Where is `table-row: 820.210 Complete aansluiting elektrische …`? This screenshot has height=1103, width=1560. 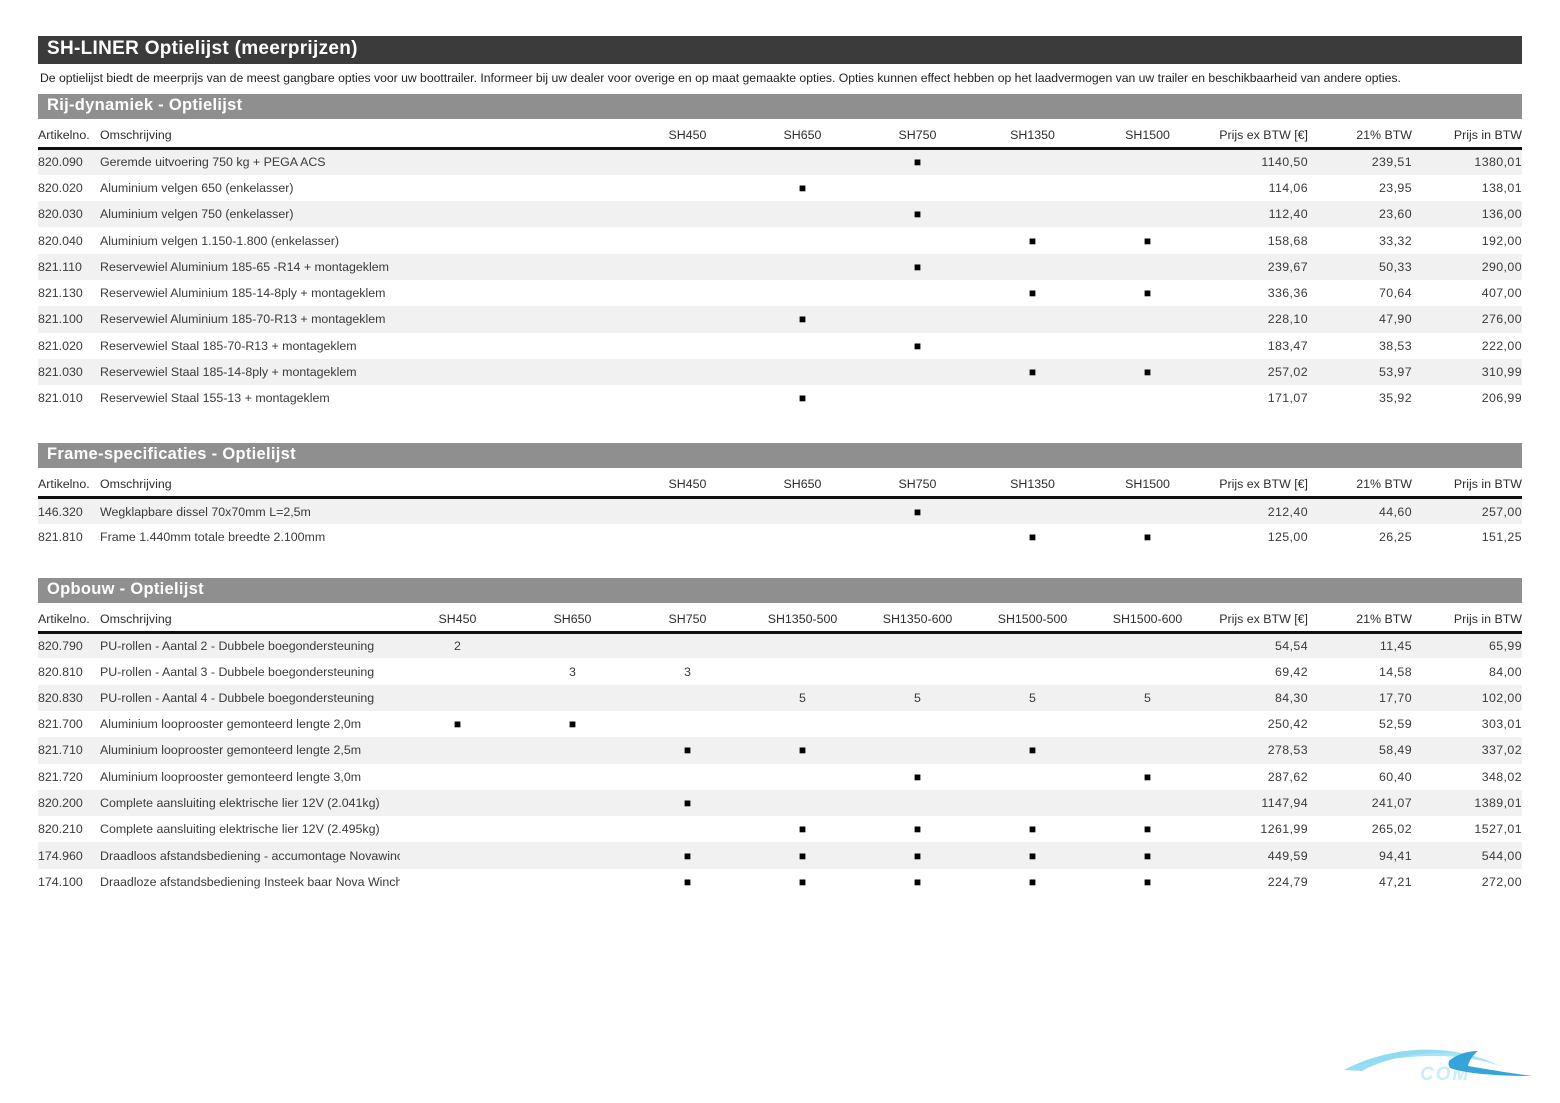 table-row: 820.210 Complete aansluiting elektrische … is located at coordinates (780, 829).